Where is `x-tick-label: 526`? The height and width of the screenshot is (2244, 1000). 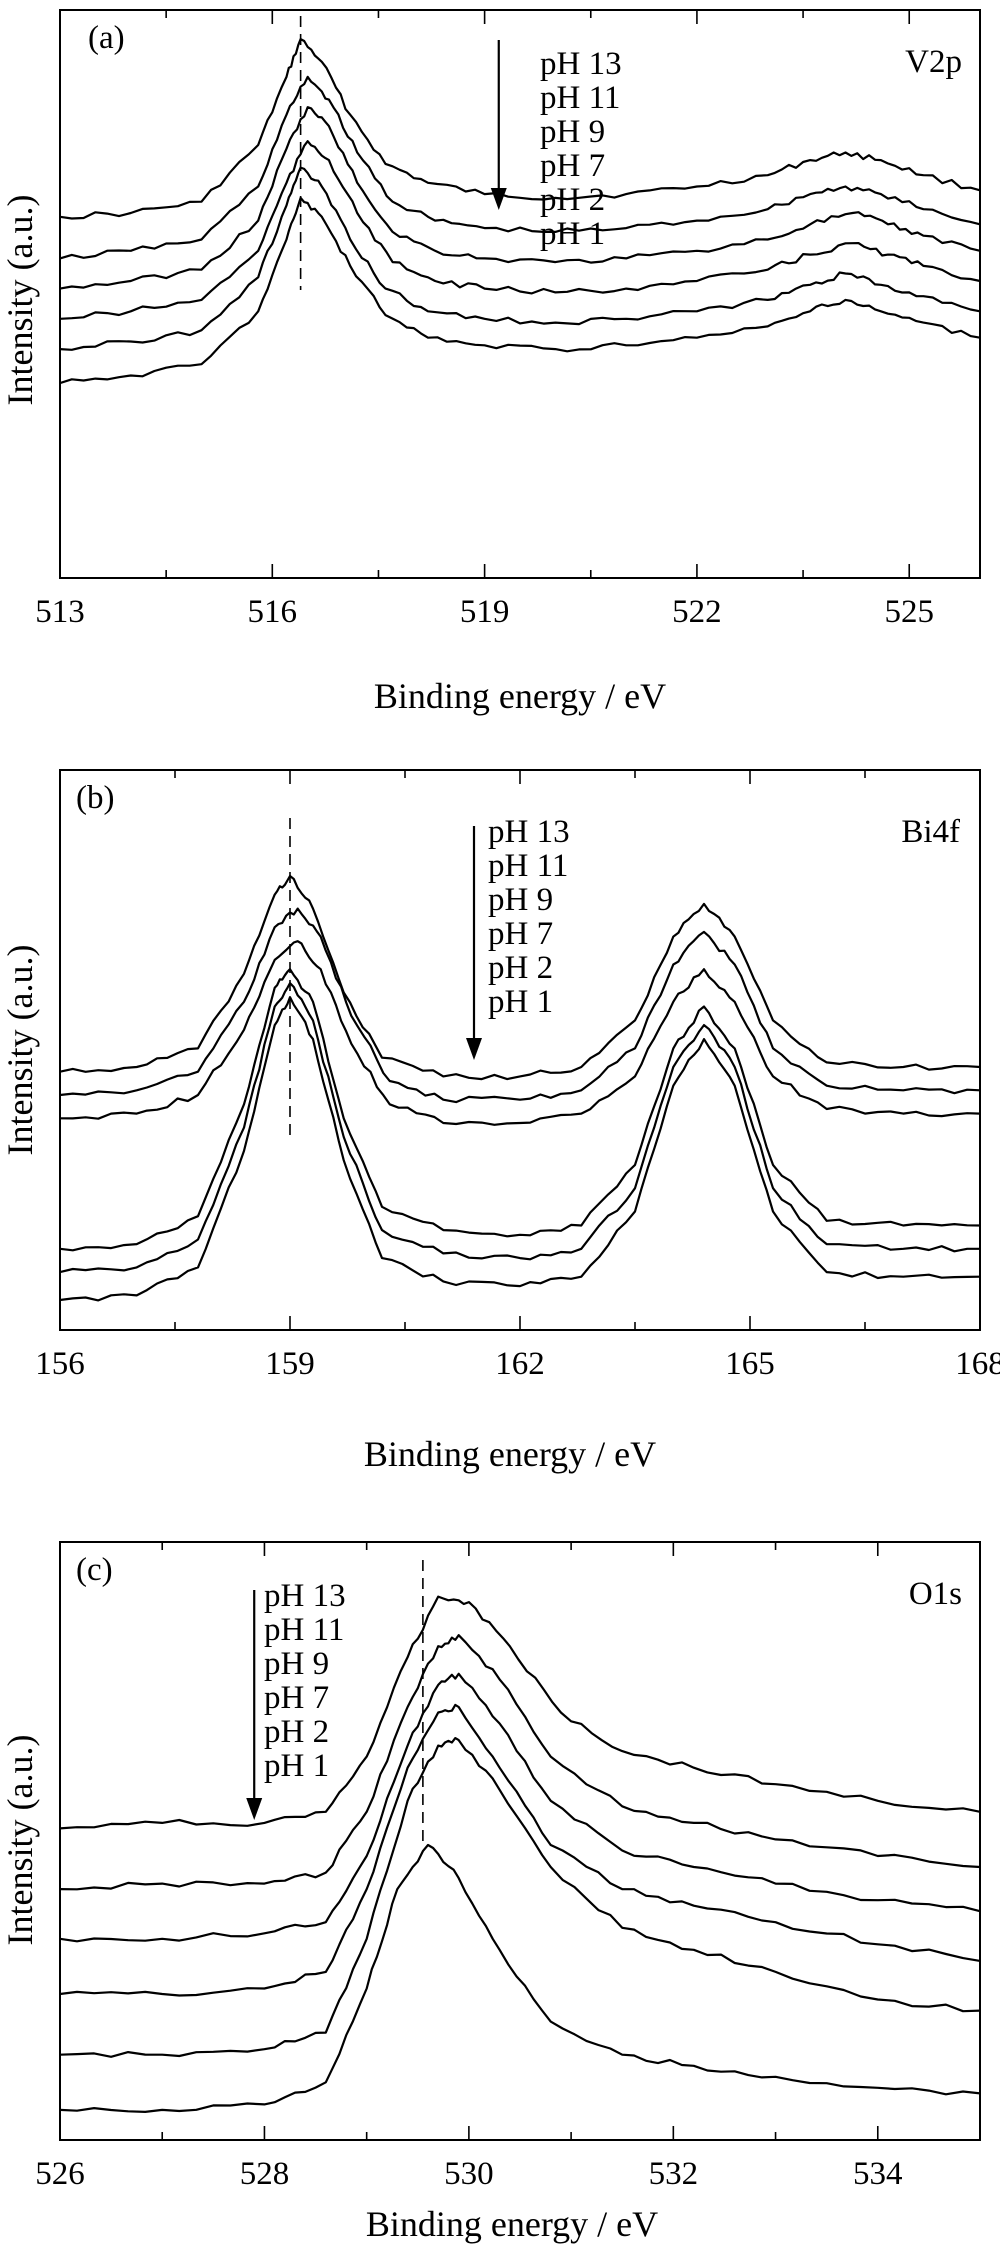
x-tick-label: 526 is located at coordinates (60, 2174).